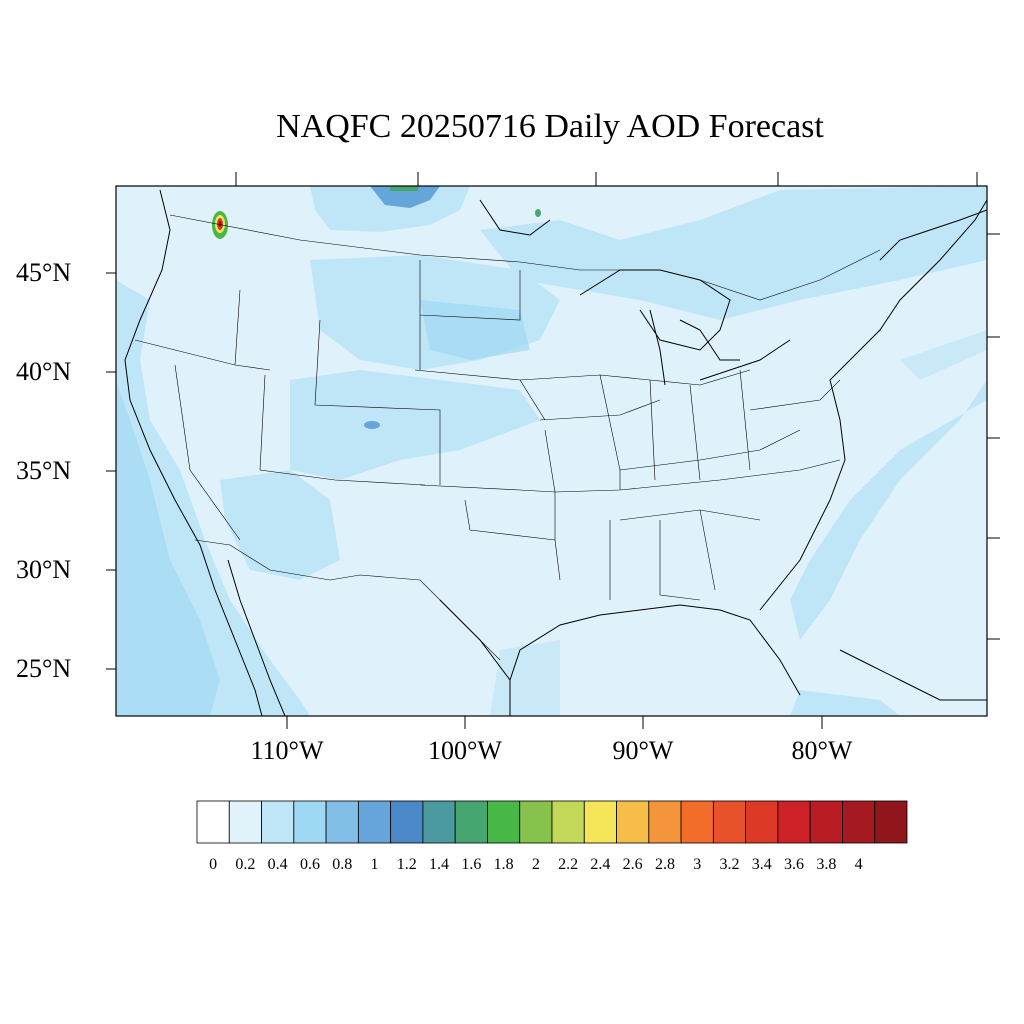 The image size is (1024, 1024). Describe the element at coordinates (168, 548) in the screenshot. I see `pacific-plume-inner` at that location.